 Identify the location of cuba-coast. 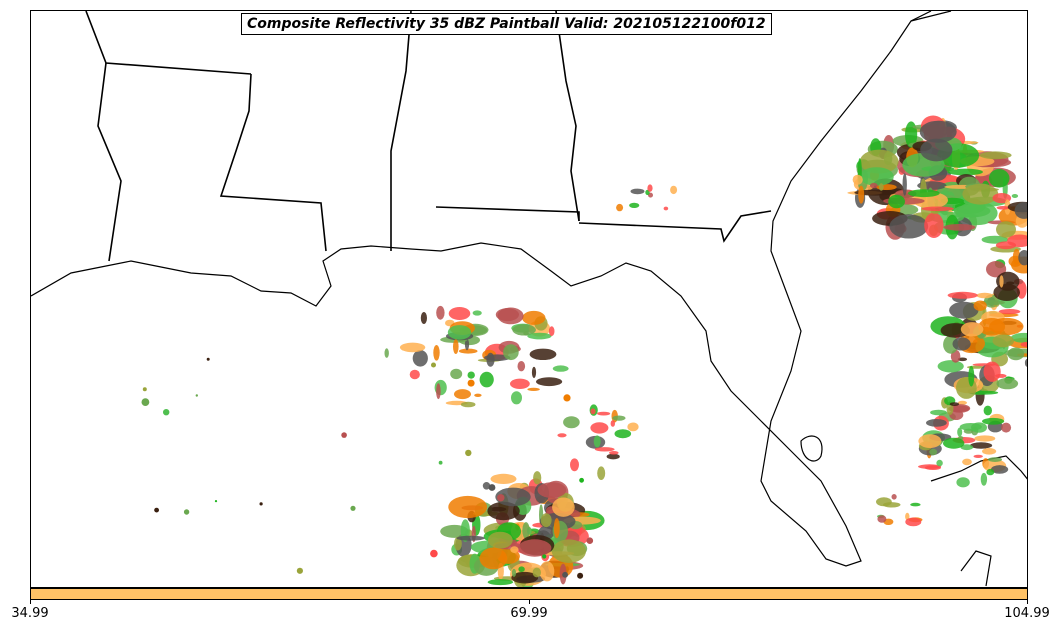
(978, 468).